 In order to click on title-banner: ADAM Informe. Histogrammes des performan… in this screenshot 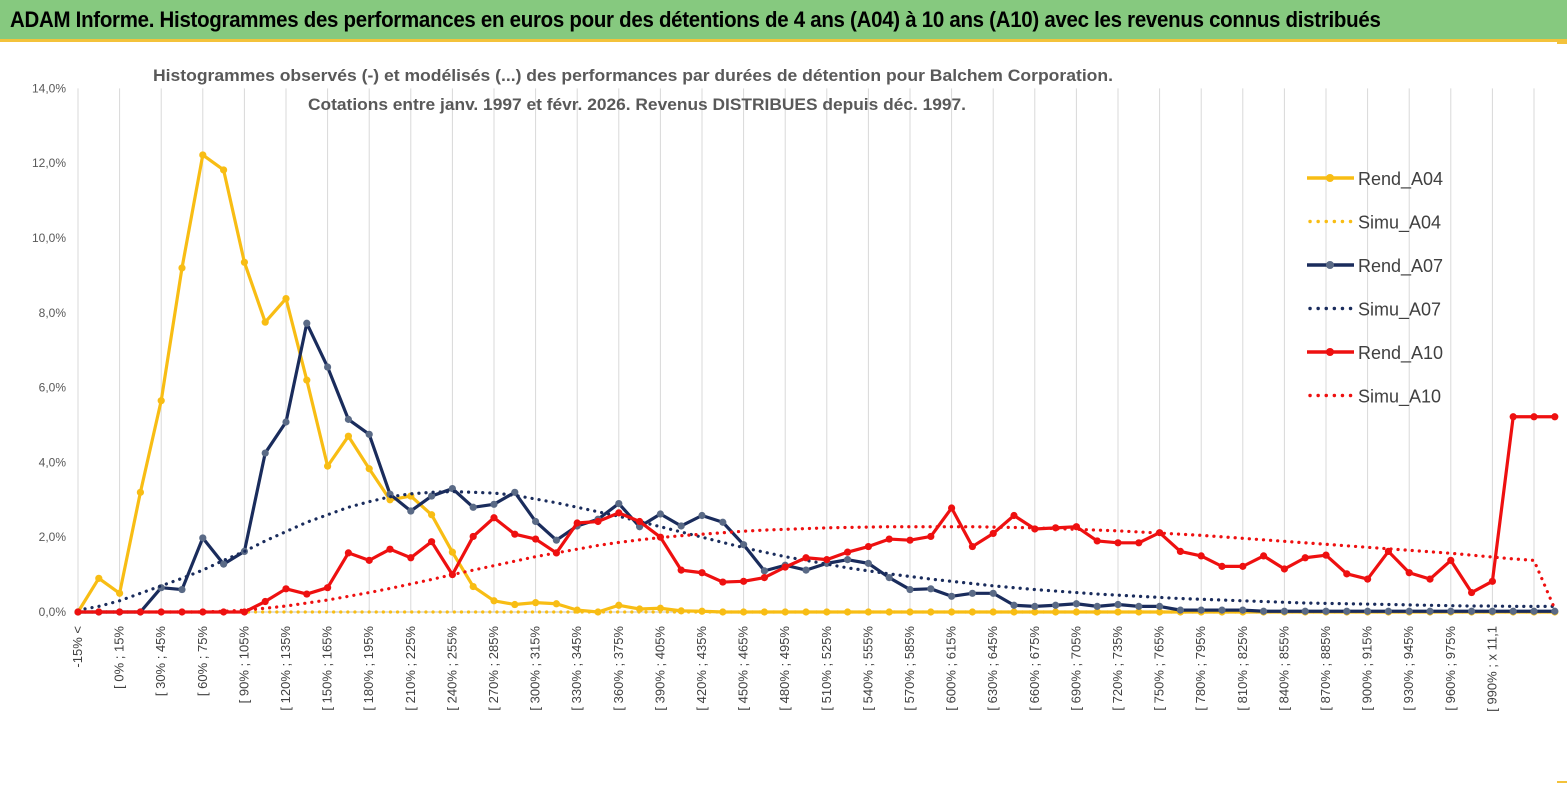, I will do `click(783, 21)`.